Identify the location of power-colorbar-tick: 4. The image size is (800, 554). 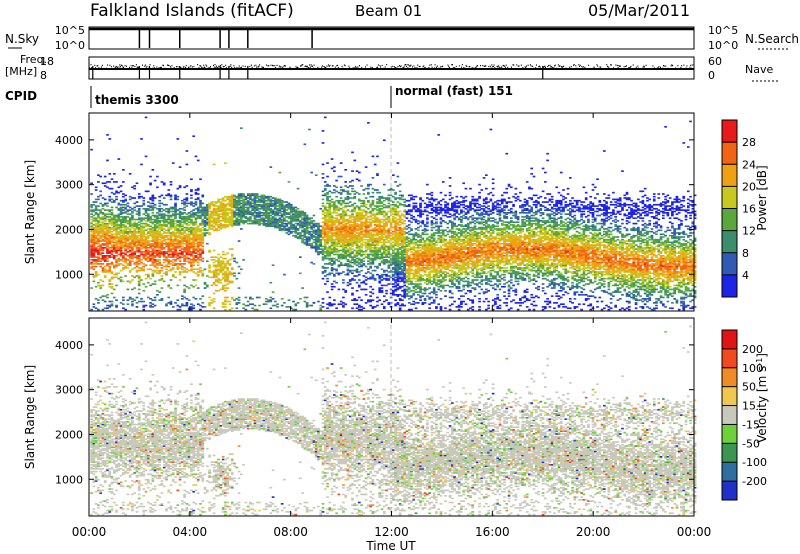
(745, 275).